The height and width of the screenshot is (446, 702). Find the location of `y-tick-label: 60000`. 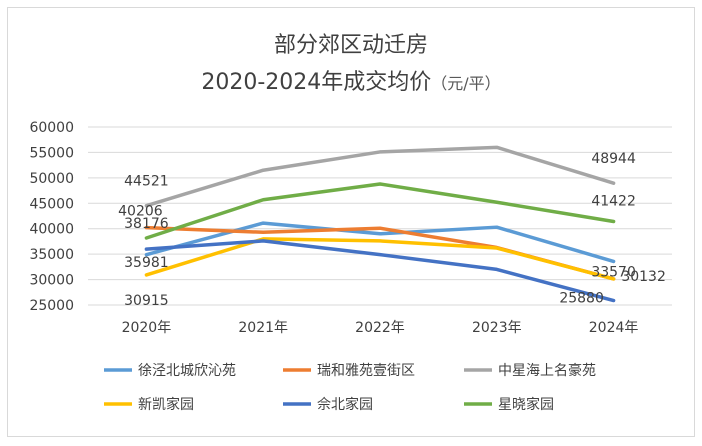

y-tick-label: 60000 is located at coordinates (51, 128).